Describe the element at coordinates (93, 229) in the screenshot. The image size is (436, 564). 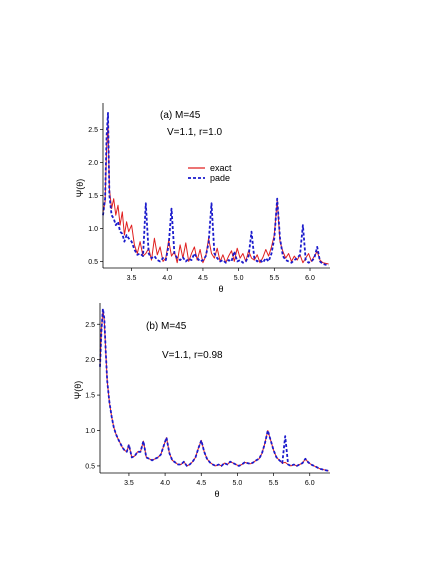
I see `panel-a-y-tick-label: 1.0` at that location.